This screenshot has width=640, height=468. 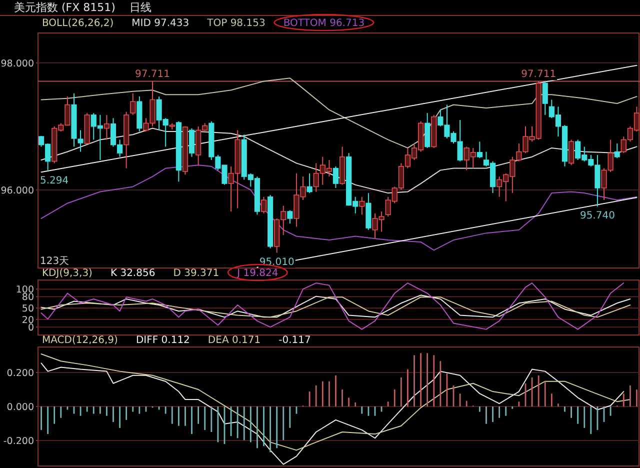 What do you see at coordinates (133, 273) in the screenshot?
I see `text: K 32.856` at bounding box center [133, 273].